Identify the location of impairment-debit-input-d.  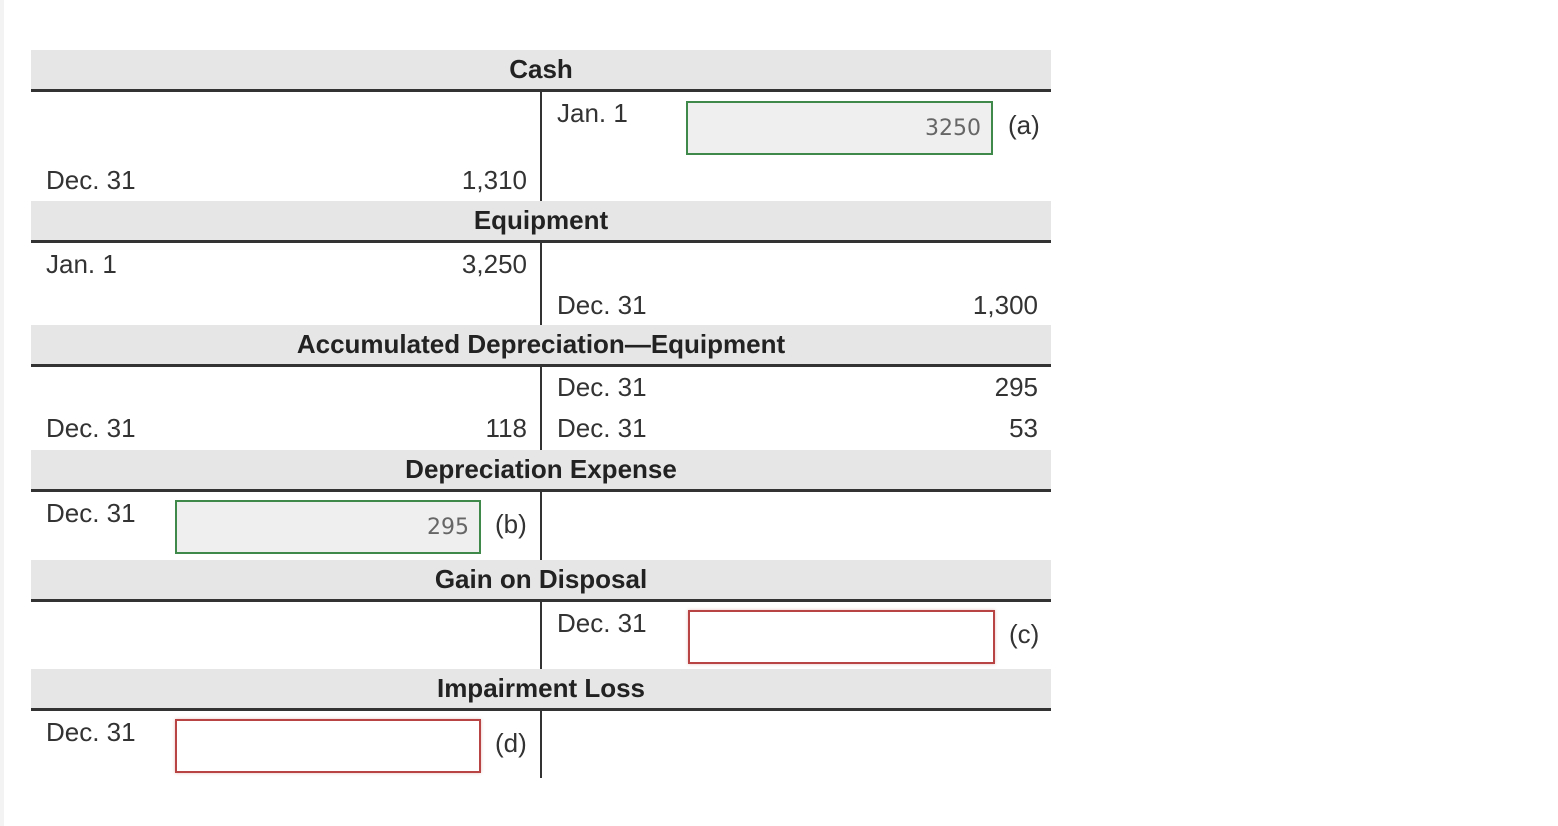
(328, 746).